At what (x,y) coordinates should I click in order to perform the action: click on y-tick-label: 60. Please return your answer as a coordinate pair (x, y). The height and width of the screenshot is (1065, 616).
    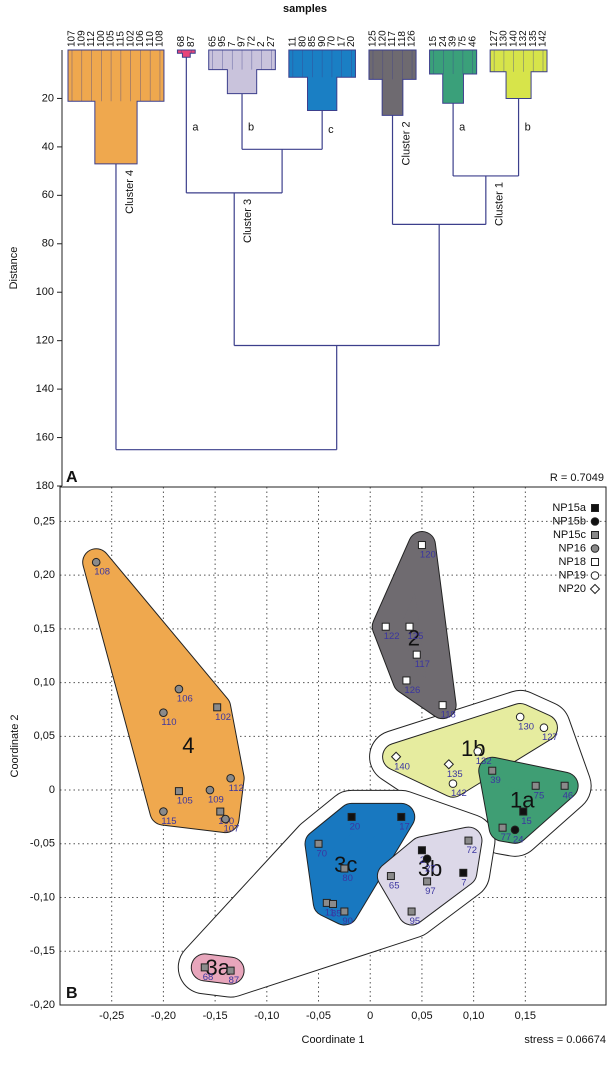
    Looking at the image, I should click on (48, 195).